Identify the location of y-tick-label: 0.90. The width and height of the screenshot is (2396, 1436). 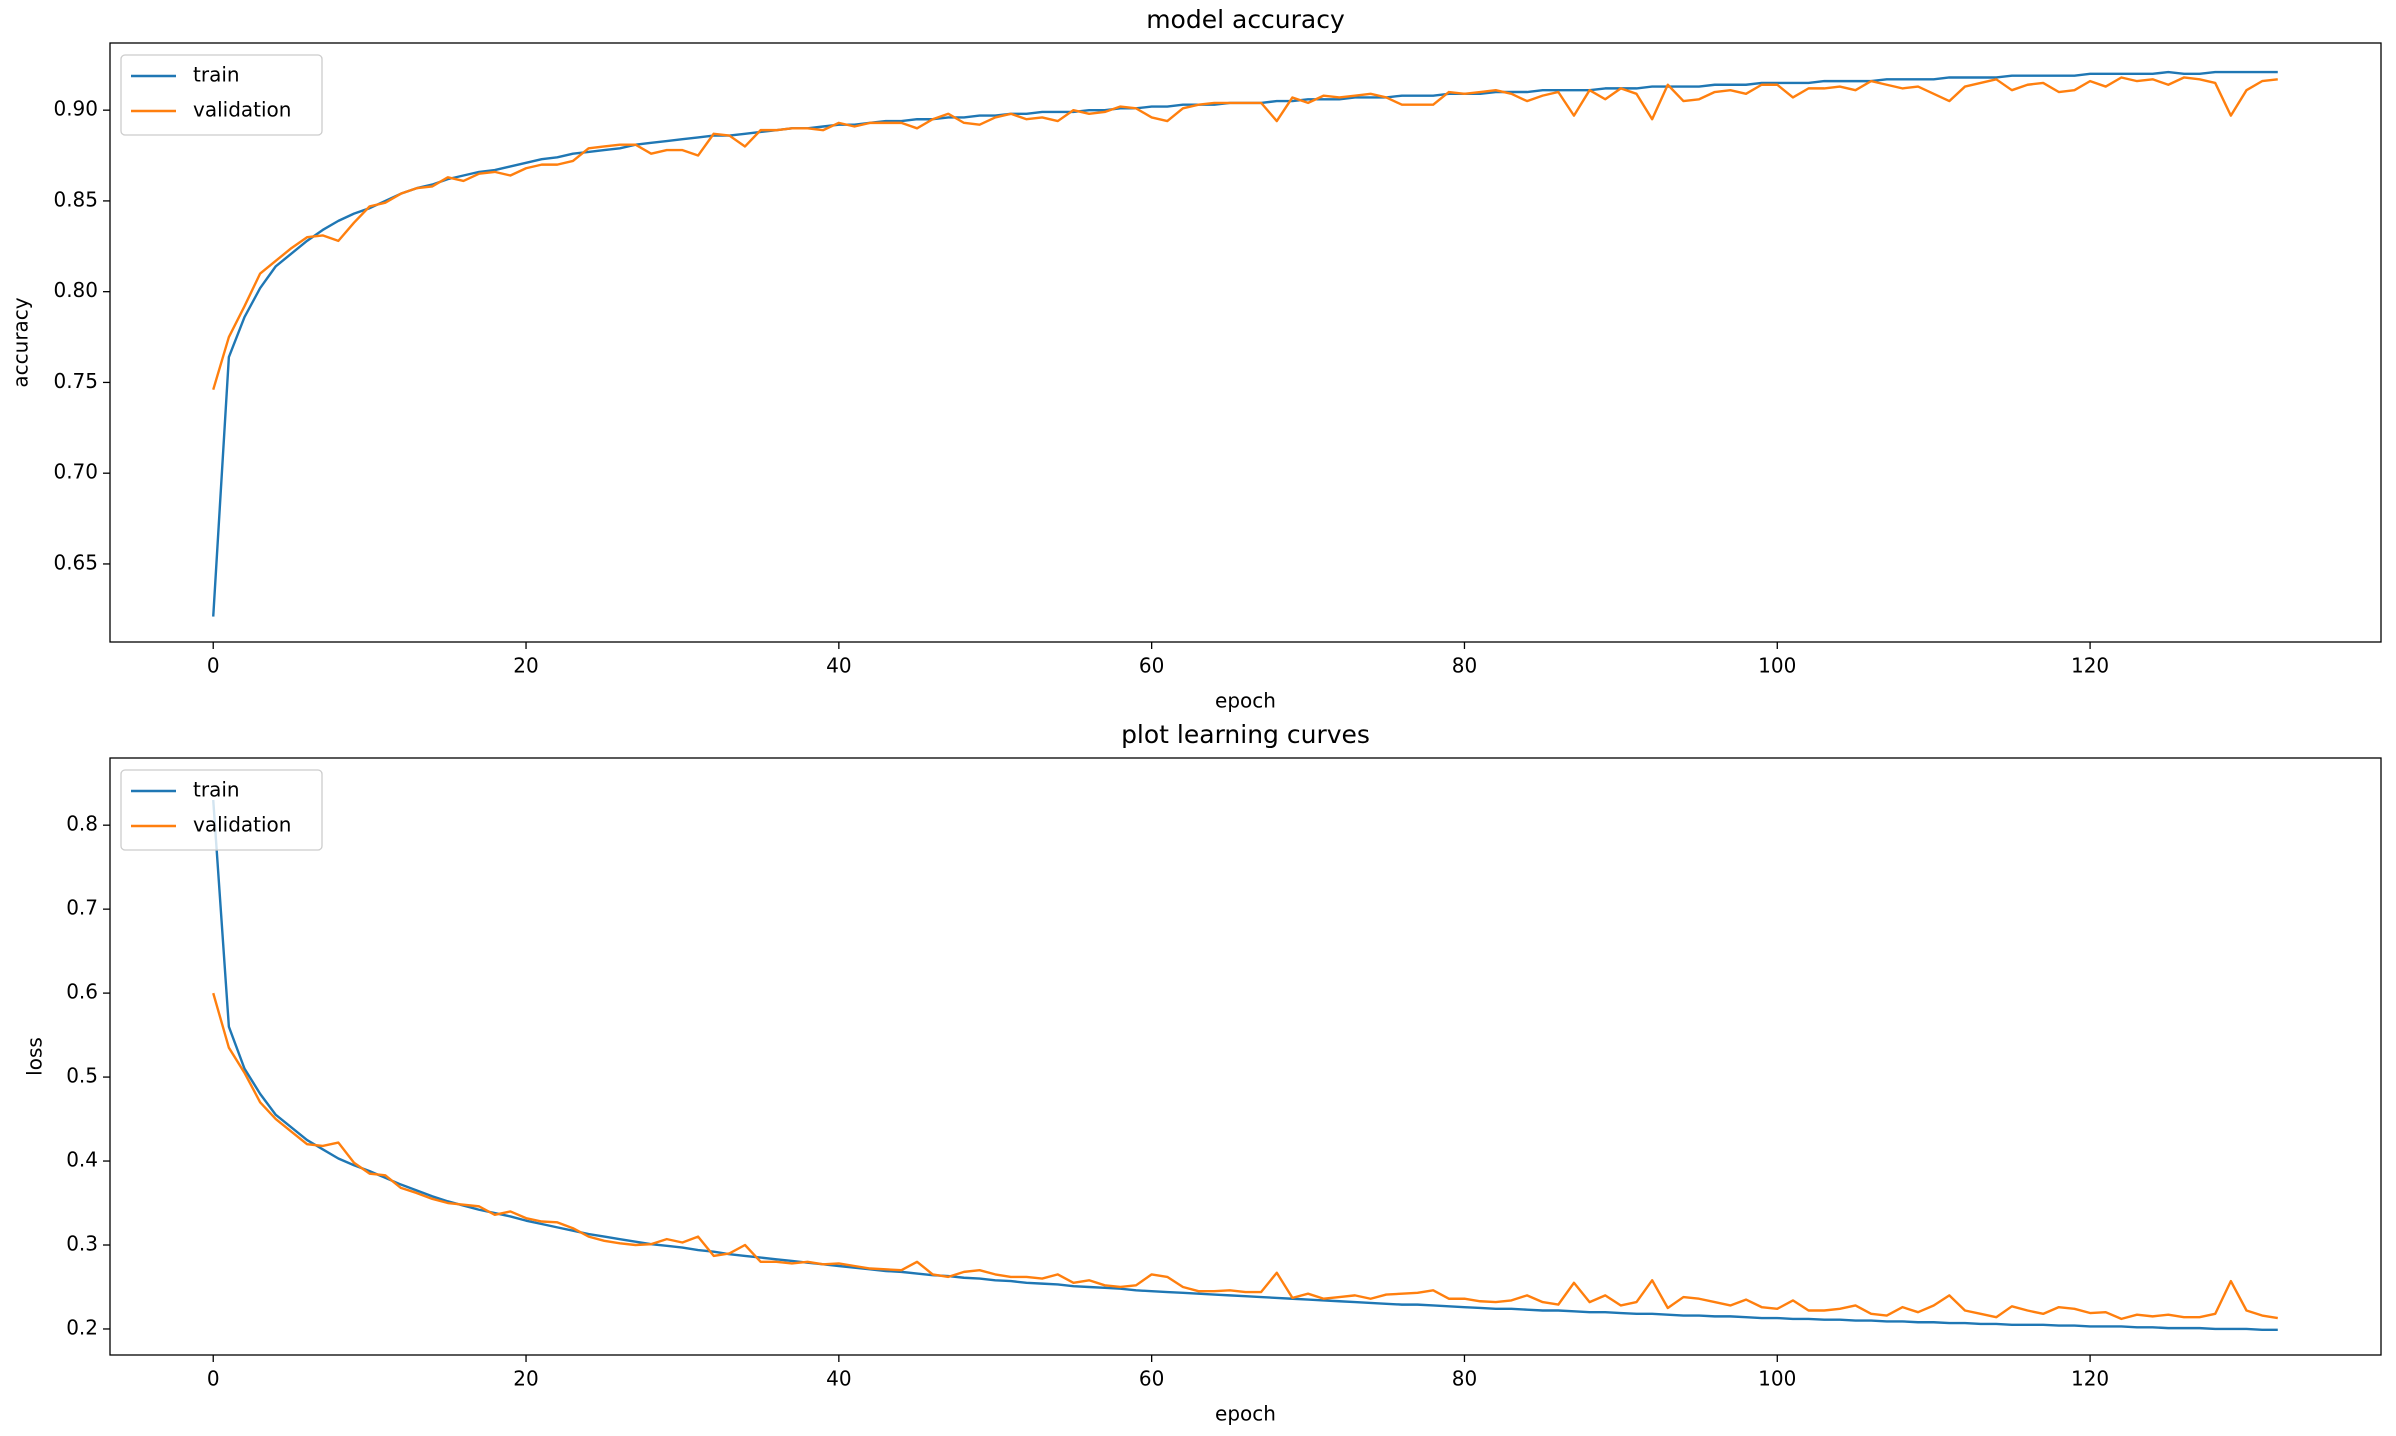
(75, 109).